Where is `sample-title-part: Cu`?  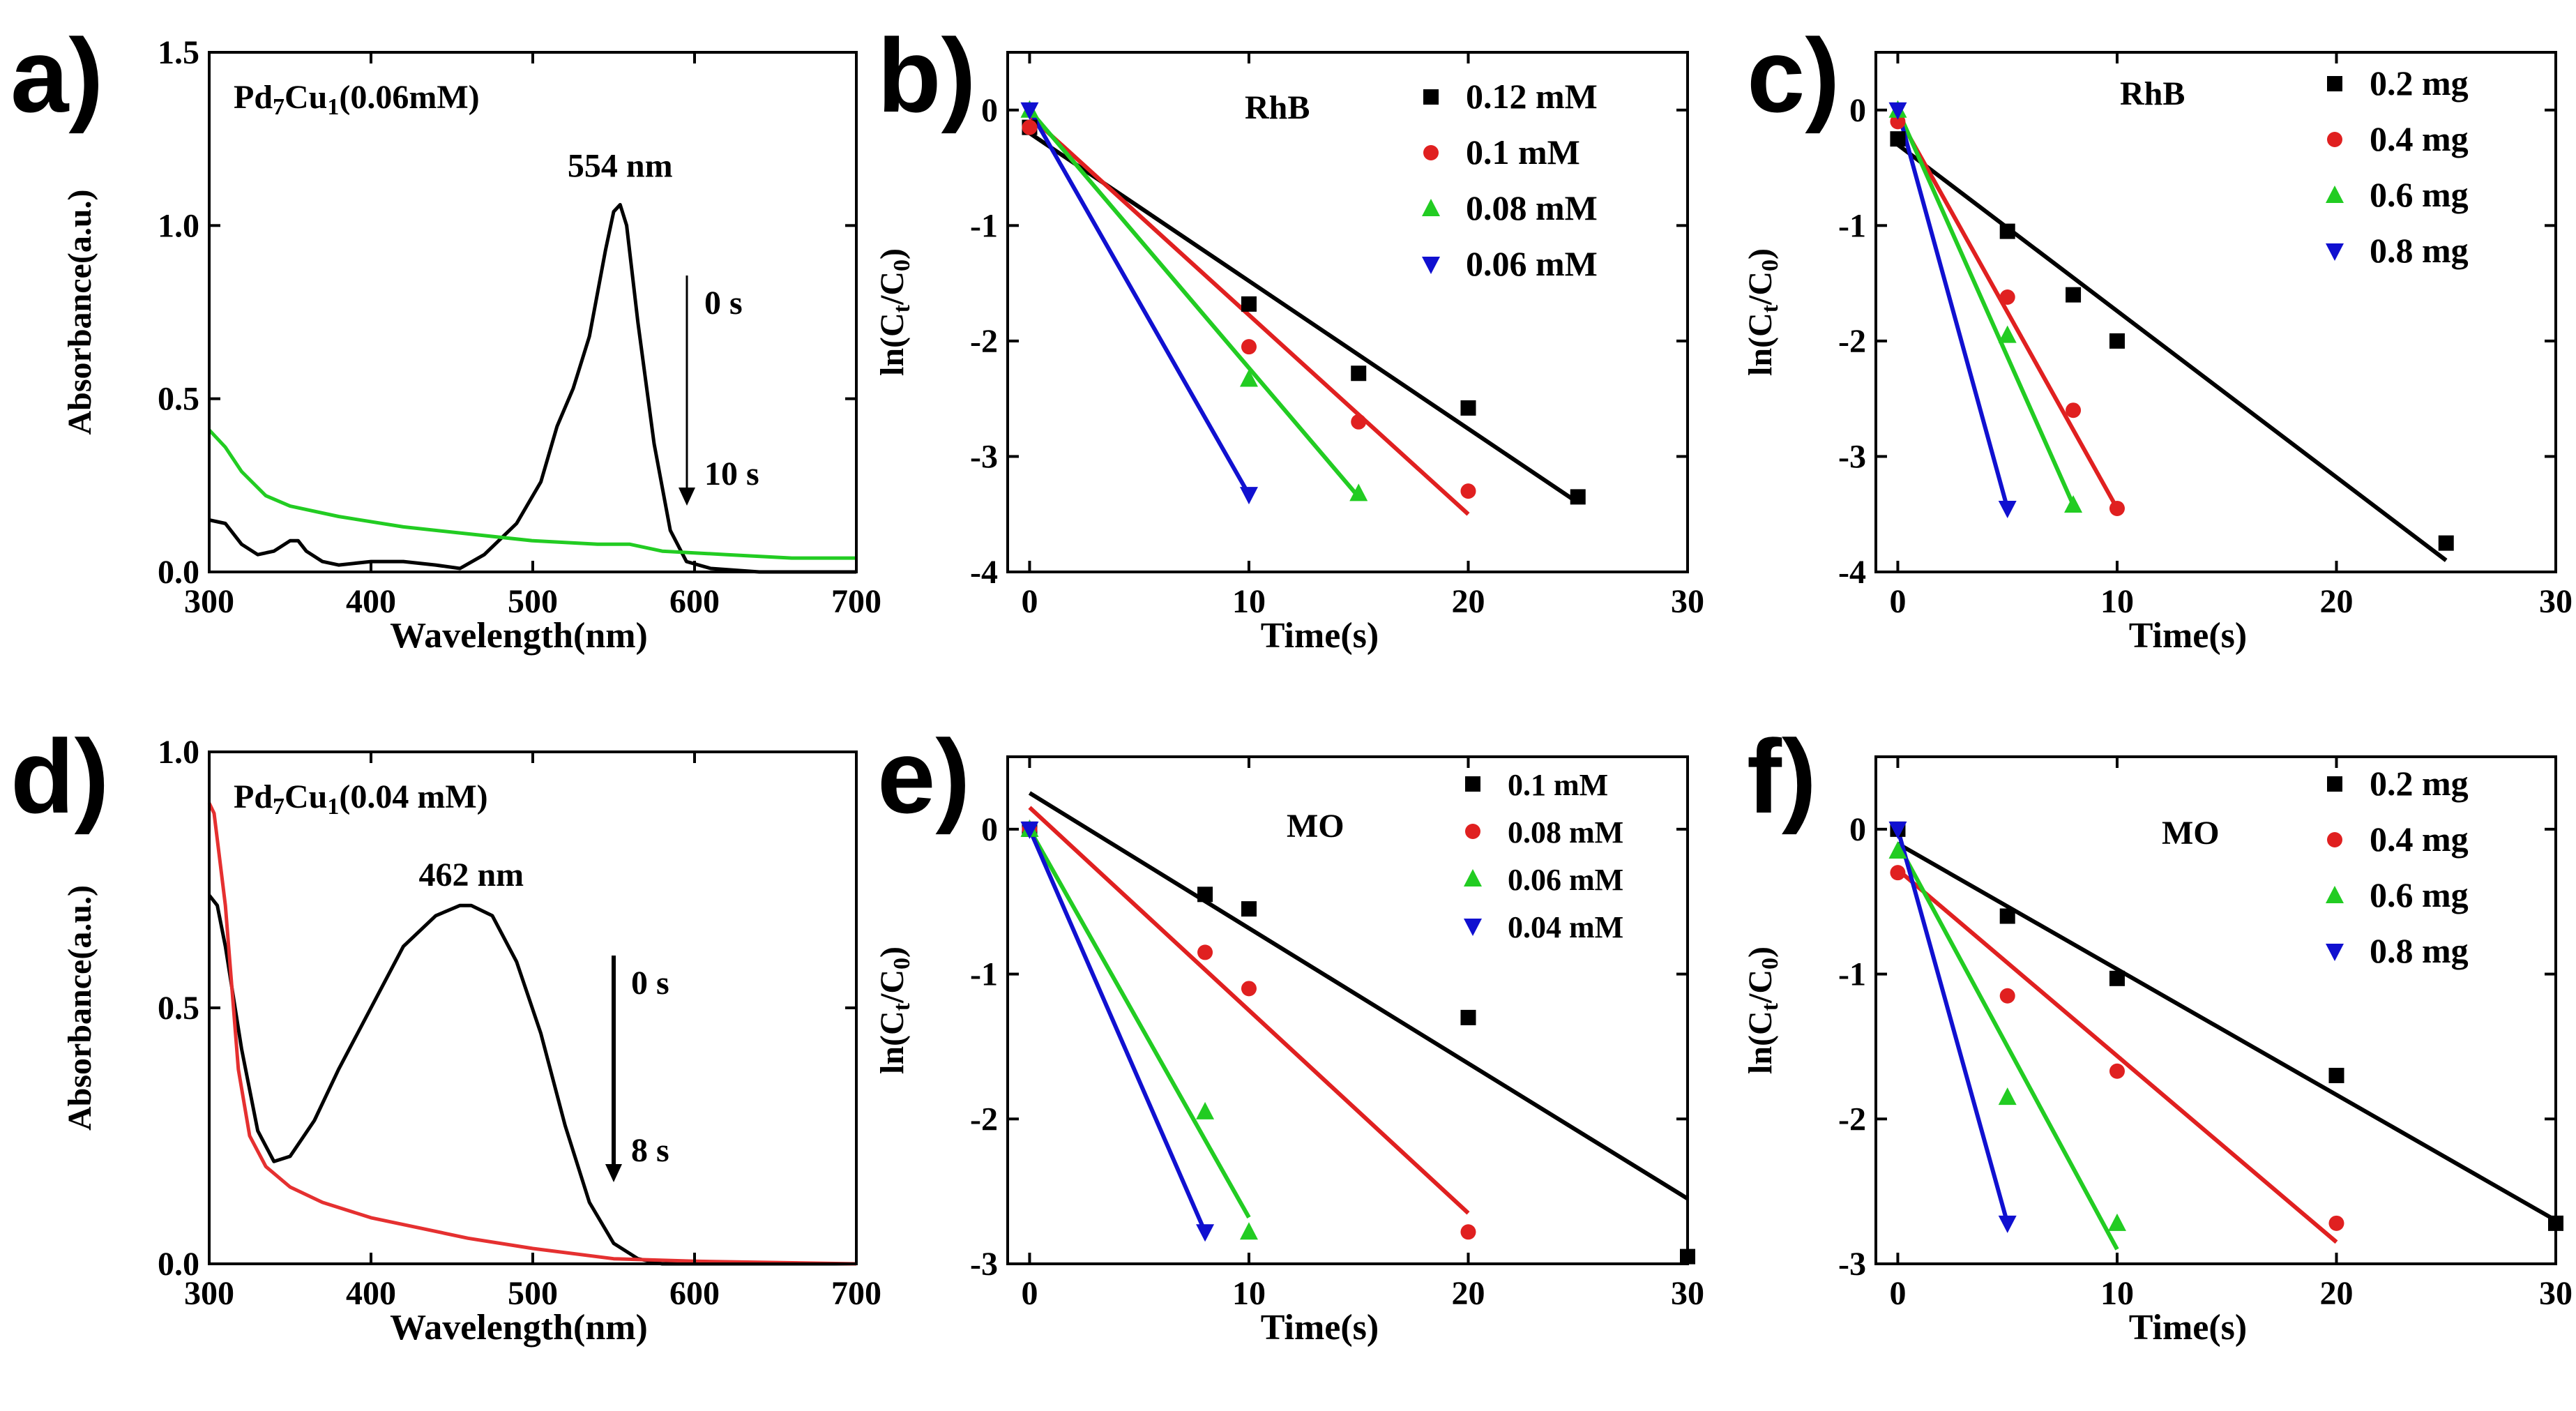 sample-title-part: Cu is located at coordinates (306, 796).